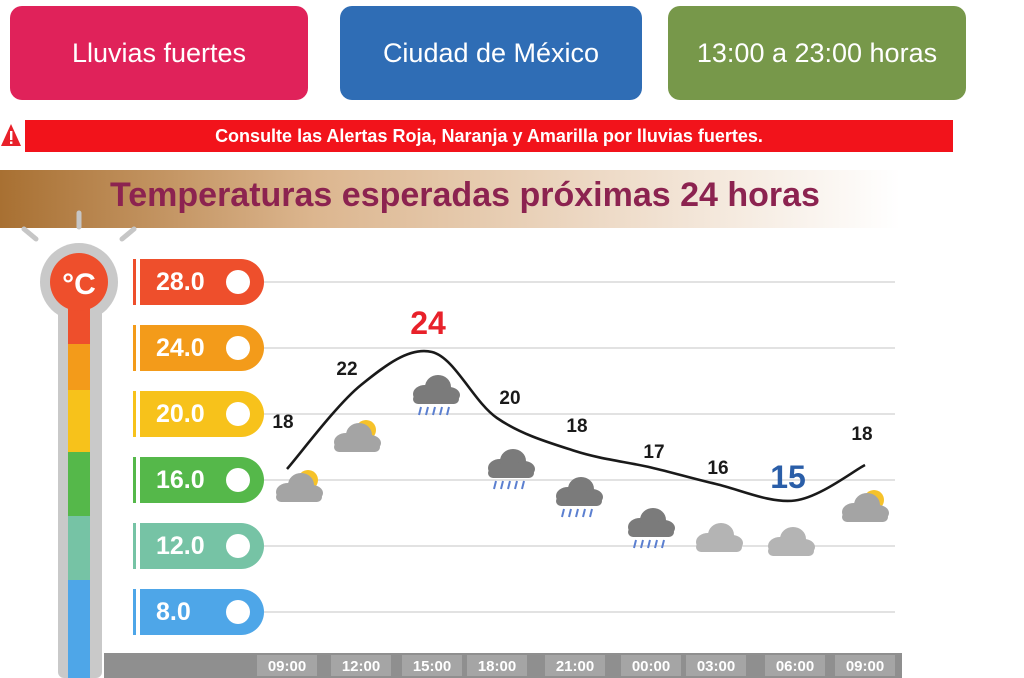  What do you see at coordinates (180, 413) in the screenshot?
I see `y-tick-text: 20.0` at bounding box center [180, 413].